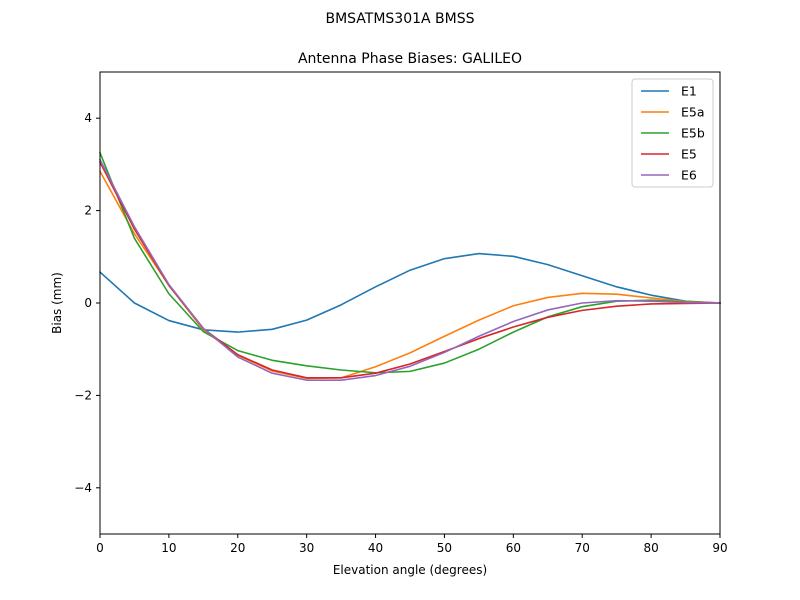  Describe the element at coordinates (513, 548) in the screenshot. I see `x-tick-label: 60` at that location.